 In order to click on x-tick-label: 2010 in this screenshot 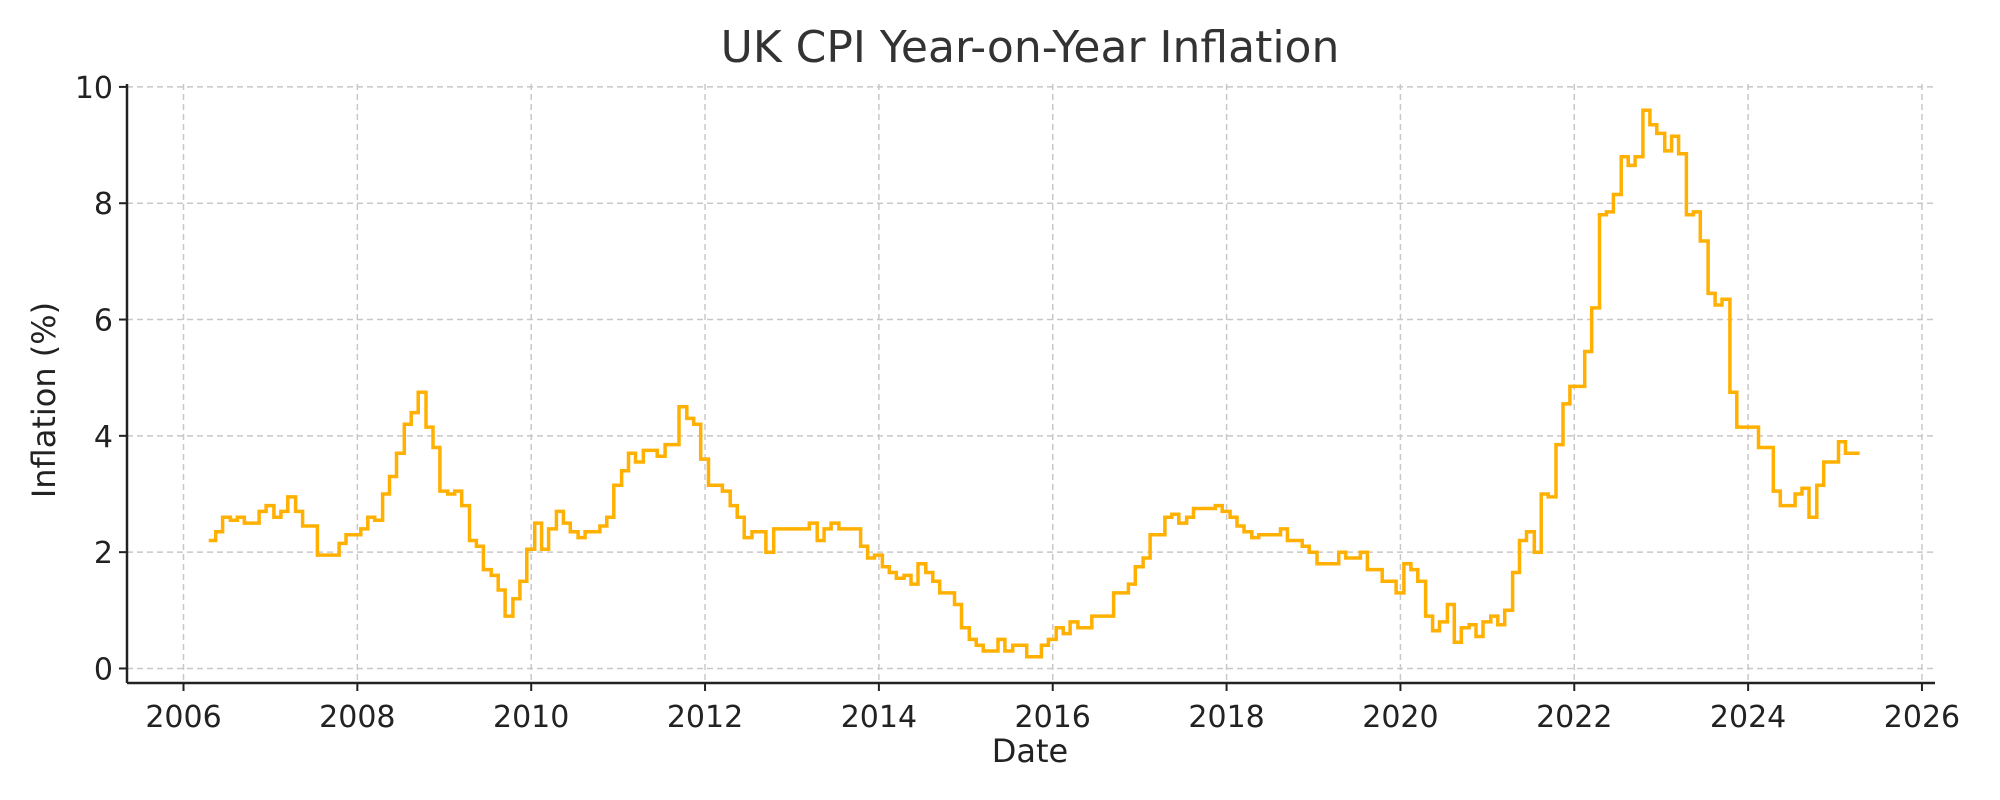, I will do `click(531, 717)`.